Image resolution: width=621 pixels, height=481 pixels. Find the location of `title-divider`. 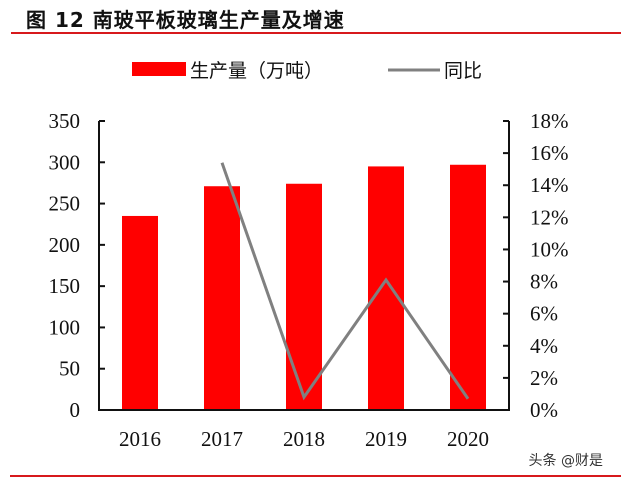

title-divider is located at coordinates (316, 33).